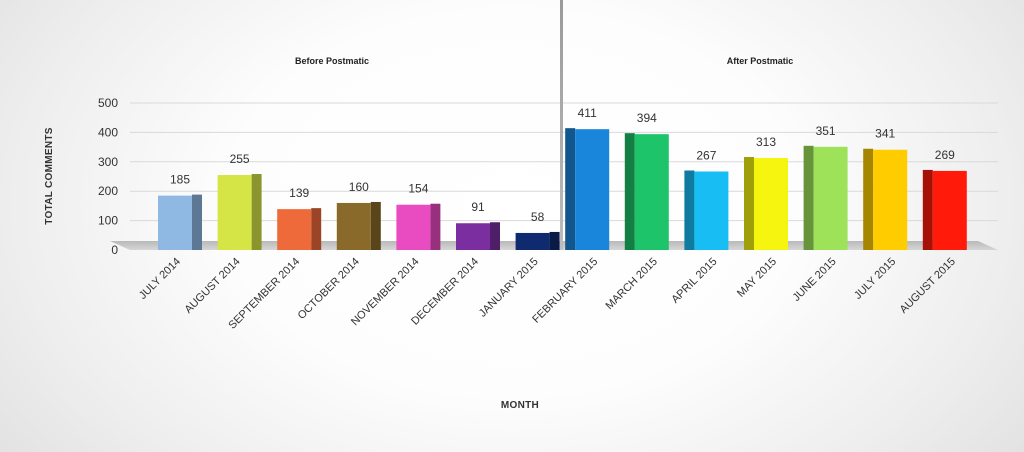  Describe the element at coordinates (240, 159) in the screenshot. I see `data-label: 255` at that location.